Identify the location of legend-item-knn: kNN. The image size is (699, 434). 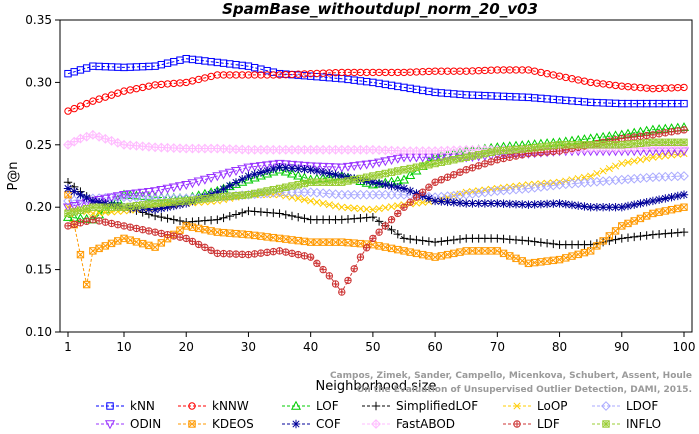
(125, 406).